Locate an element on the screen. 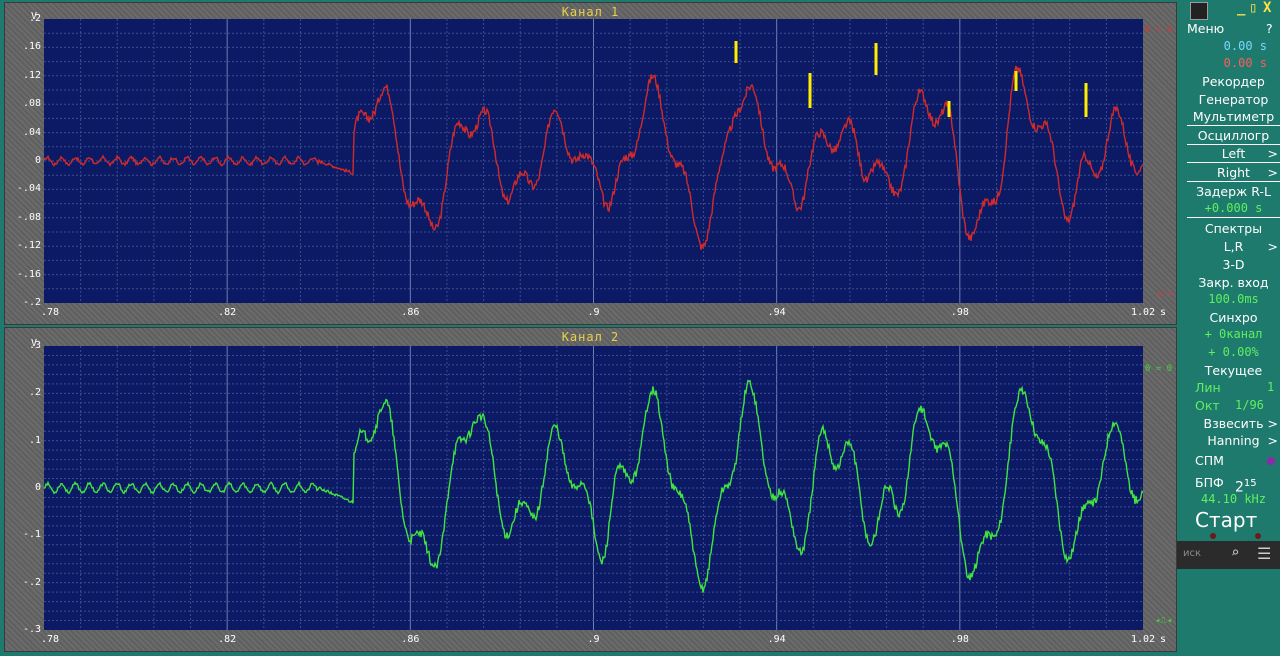 The image size is (1280, 656). sample-rate-value: 44.10 kHz is located at coordinates (1233, 499).